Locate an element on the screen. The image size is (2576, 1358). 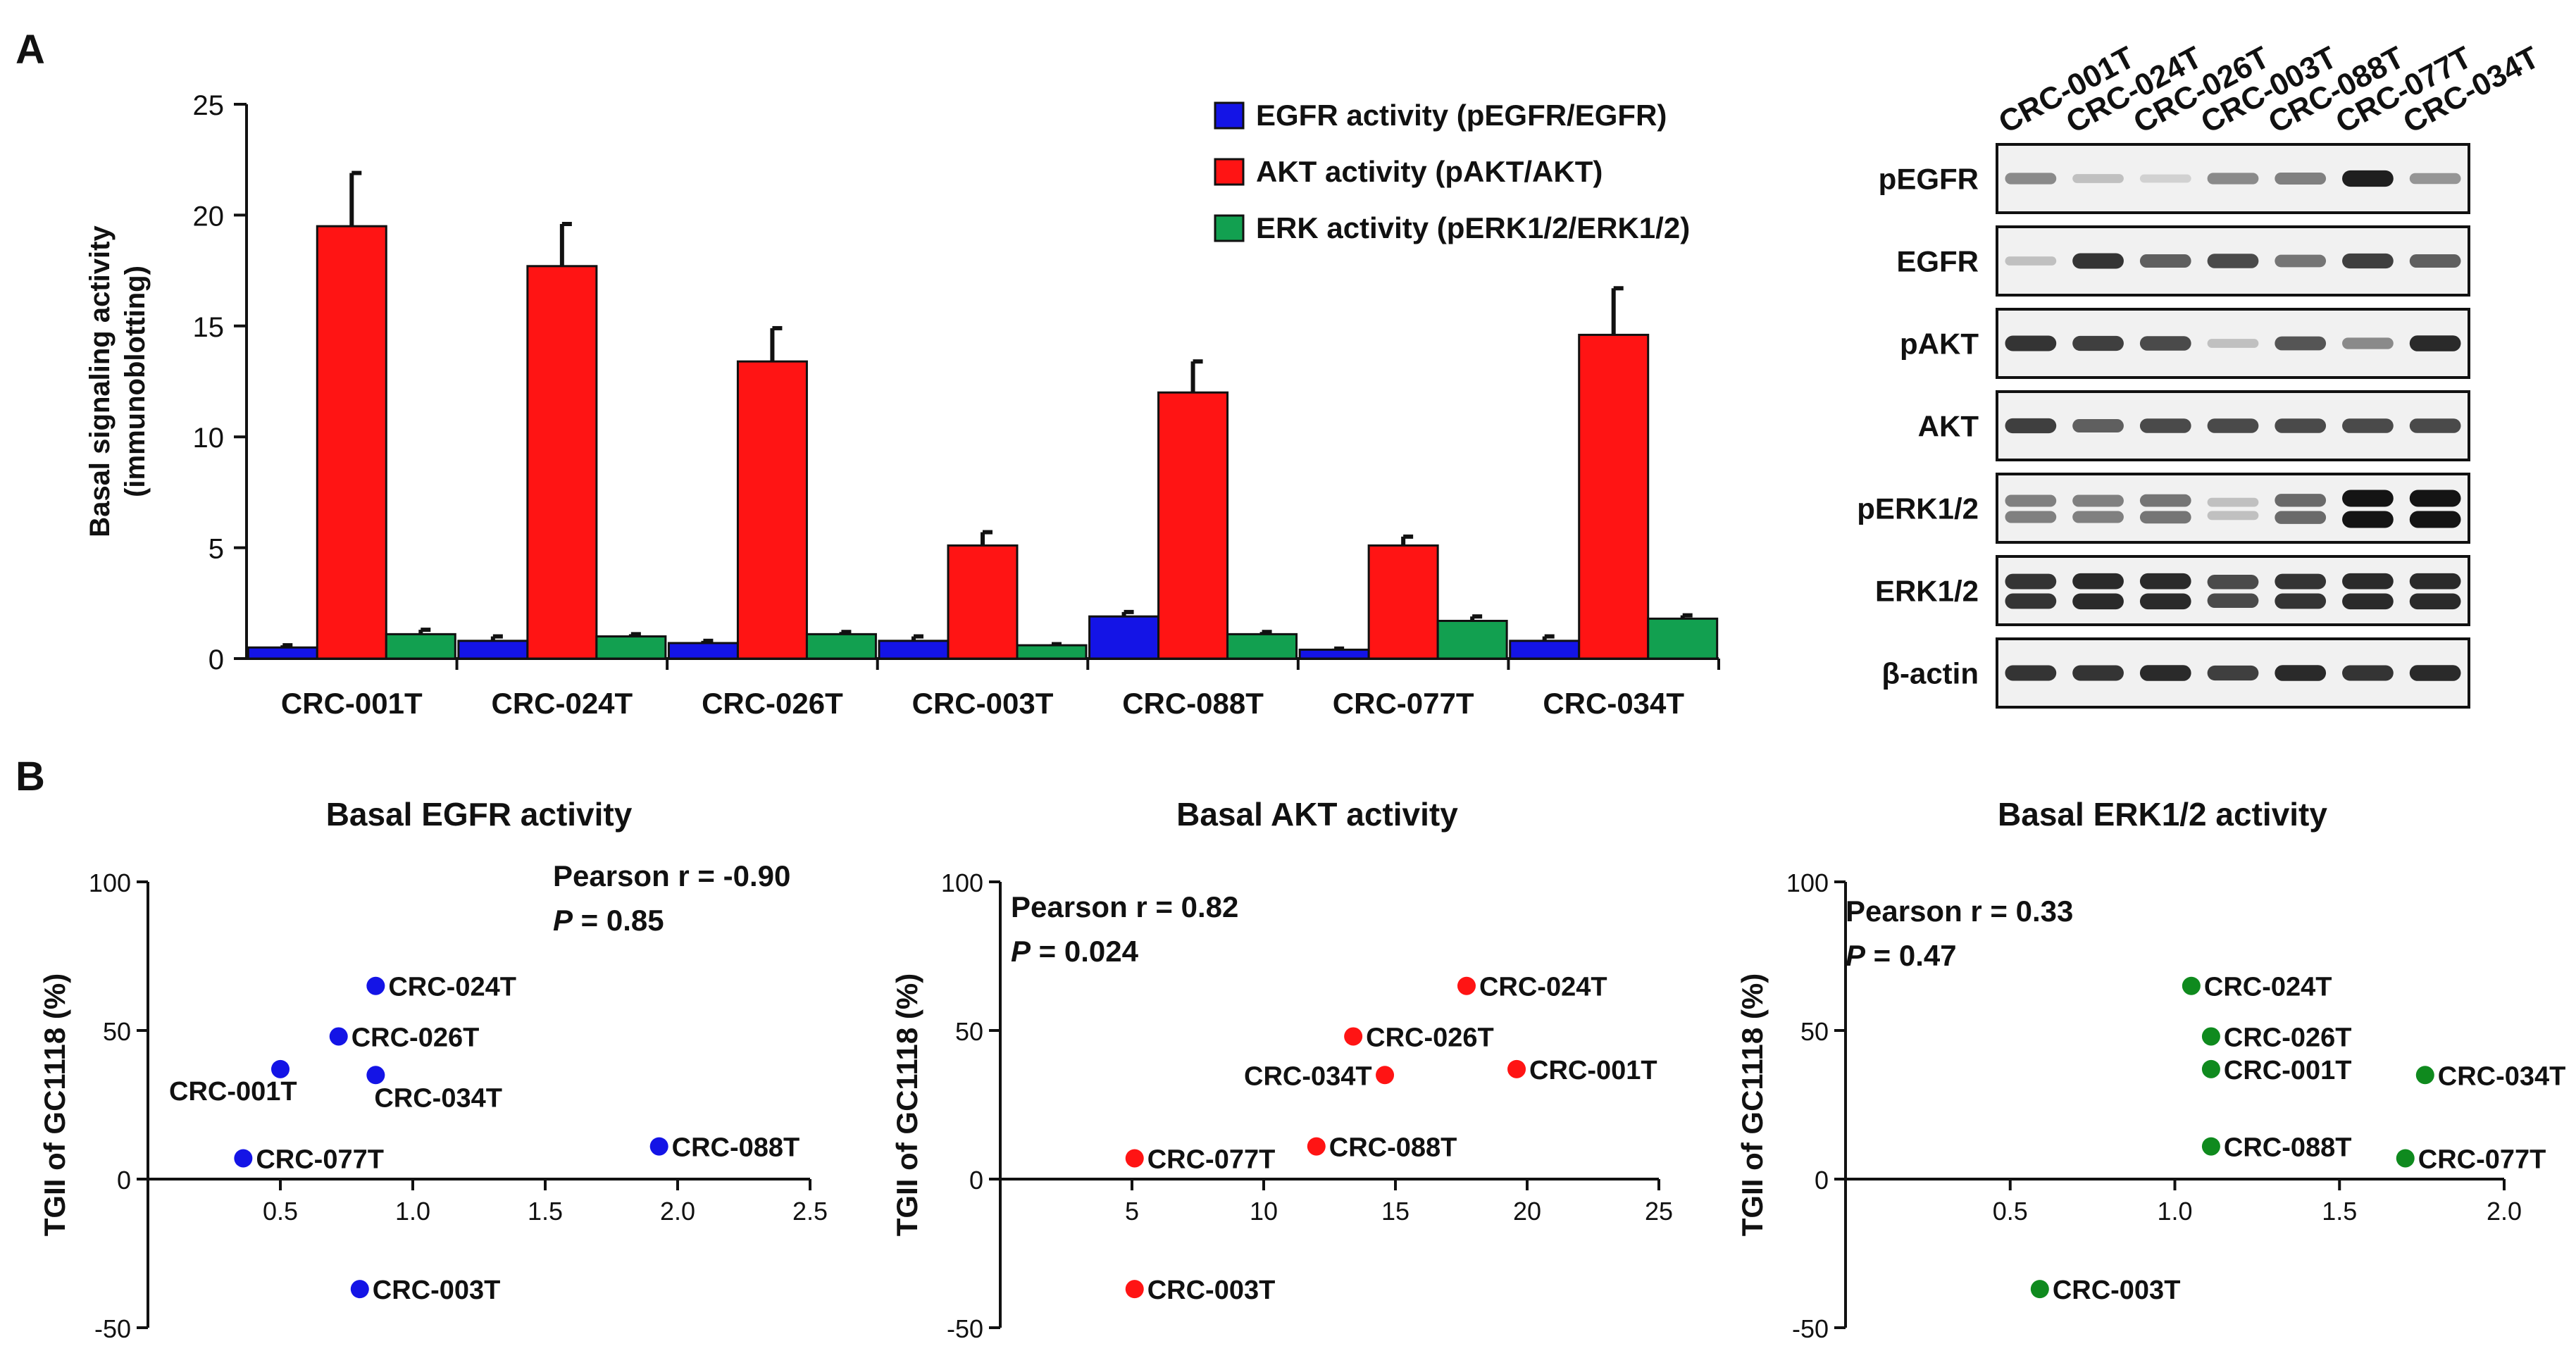
legend-swatch is located at coordinates (1229, 116).